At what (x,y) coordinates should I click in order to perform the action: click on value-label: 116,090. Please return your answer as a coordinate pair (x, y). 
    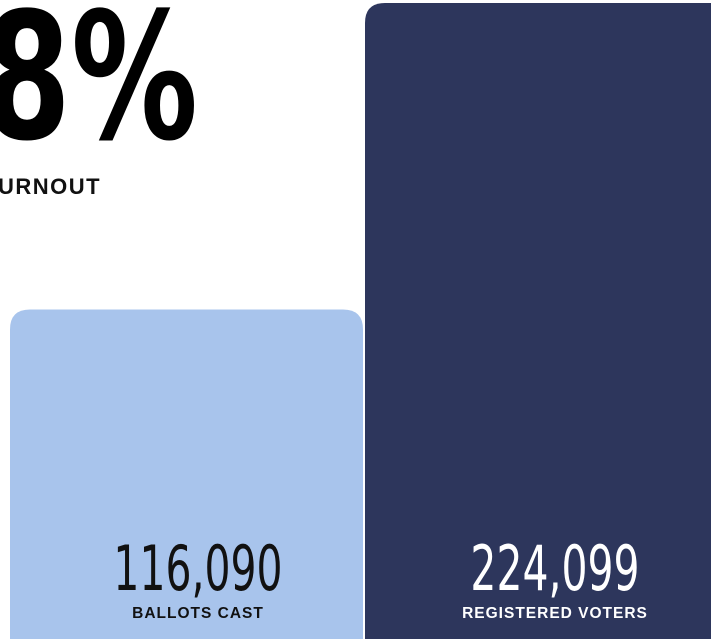
    Looking at the image, I should click on (197, 569).